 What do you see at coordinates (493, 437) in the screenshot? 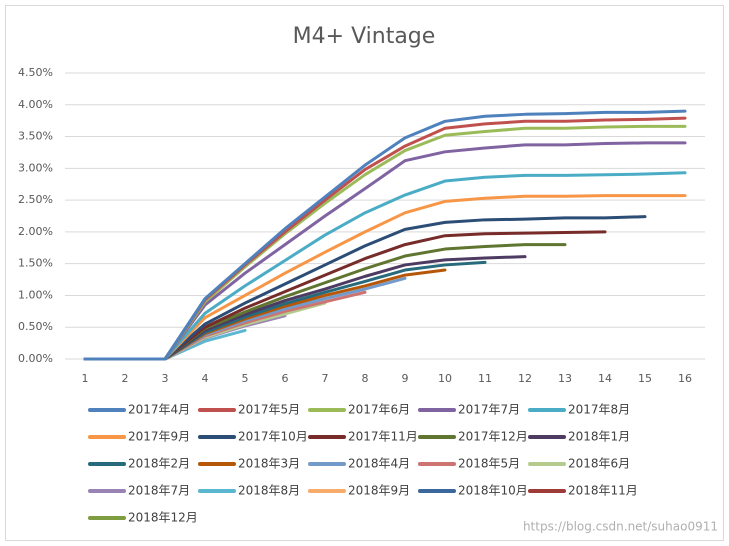
I see `legend-label: 2017年12月` at bounding box center [493, 437].